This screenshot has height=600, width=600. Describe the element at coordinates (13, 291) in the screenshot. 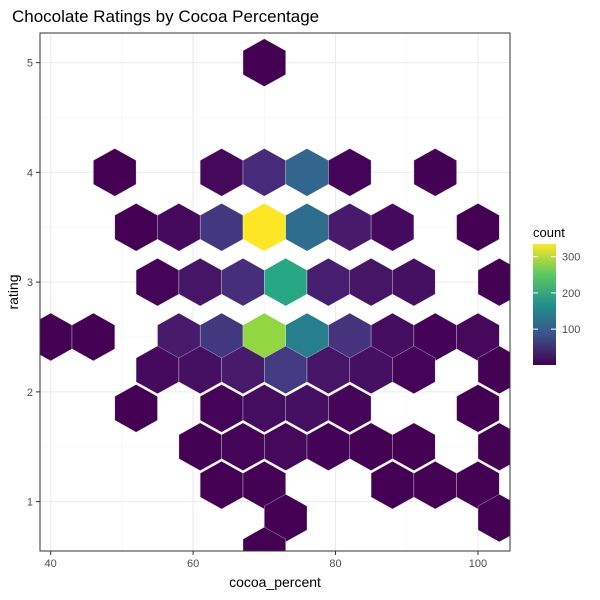

I see `y-axis-title: rating` at that location.